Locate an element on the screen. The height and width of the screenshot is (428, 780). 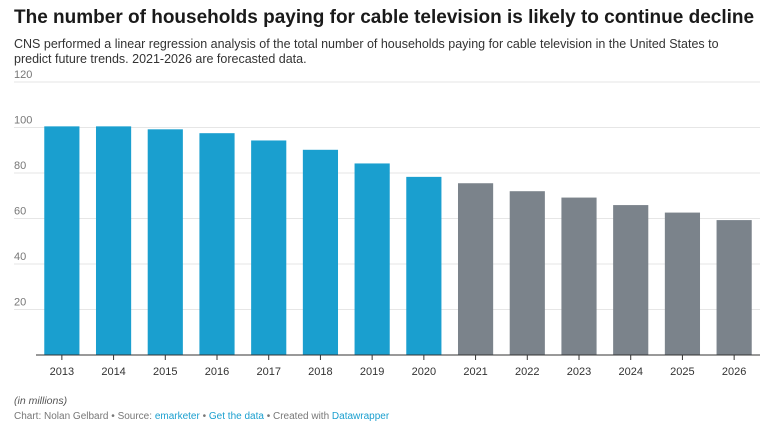
x-tick-label: 2014 is located at coordinates (113, 372).